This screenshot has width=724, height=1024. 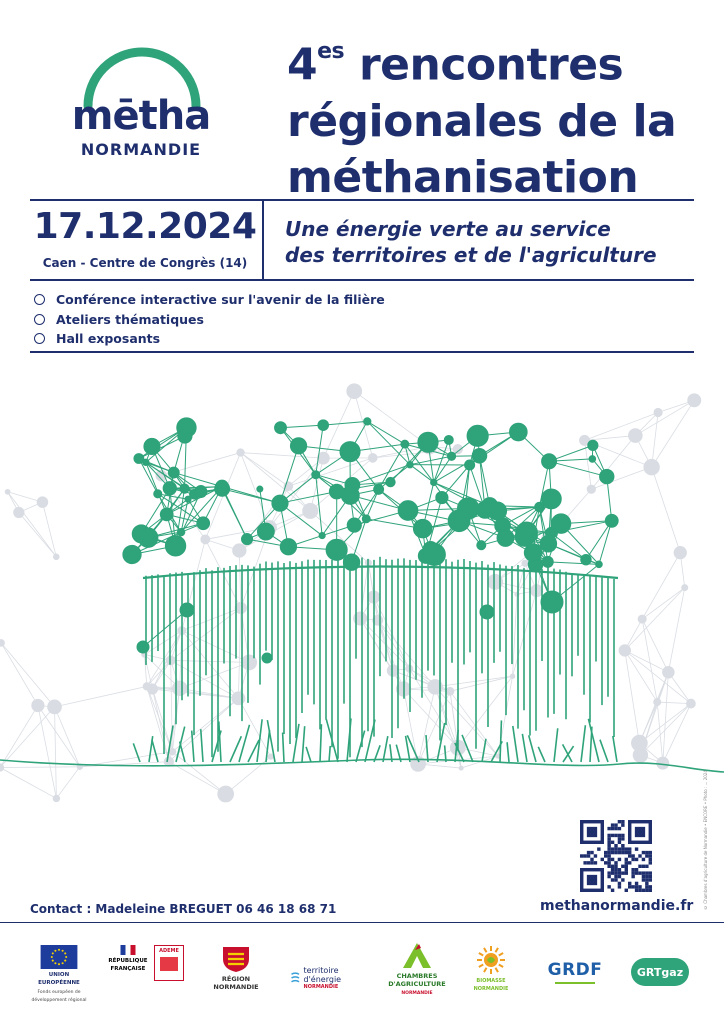 I want to click on biomasse-label: BIOMASSE NORMANDIE, so click(x=491, y=985).